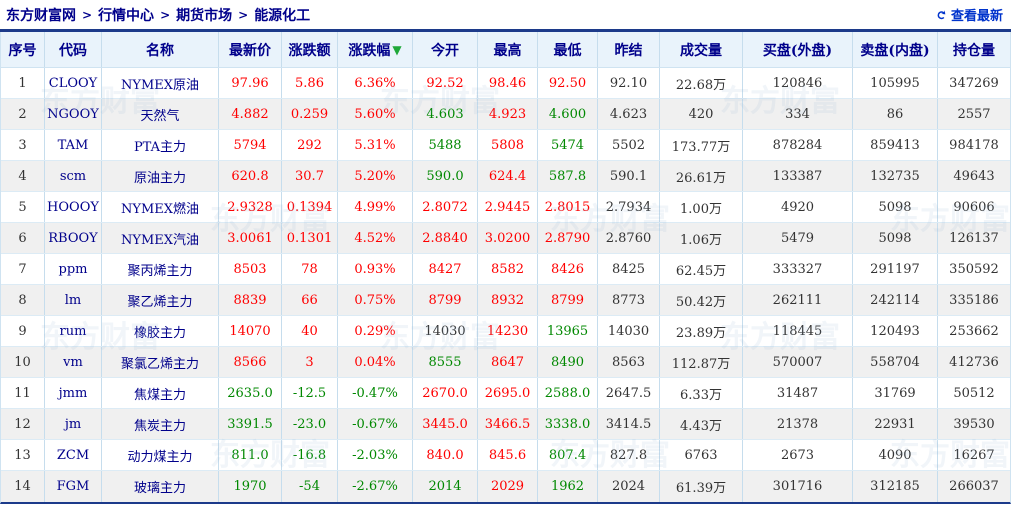 The width and height of the screenshot is (1011, 515). Describe the element at coordinates (310, 269) in the screenshot. I see `cell-chg: 78` at that location.